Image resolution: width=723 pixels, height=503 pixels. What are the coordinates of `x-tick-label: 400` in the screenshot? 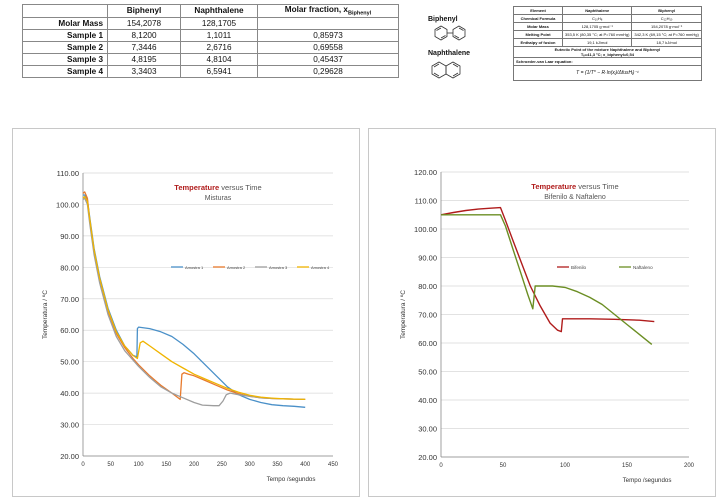 It's located at (305, 465).